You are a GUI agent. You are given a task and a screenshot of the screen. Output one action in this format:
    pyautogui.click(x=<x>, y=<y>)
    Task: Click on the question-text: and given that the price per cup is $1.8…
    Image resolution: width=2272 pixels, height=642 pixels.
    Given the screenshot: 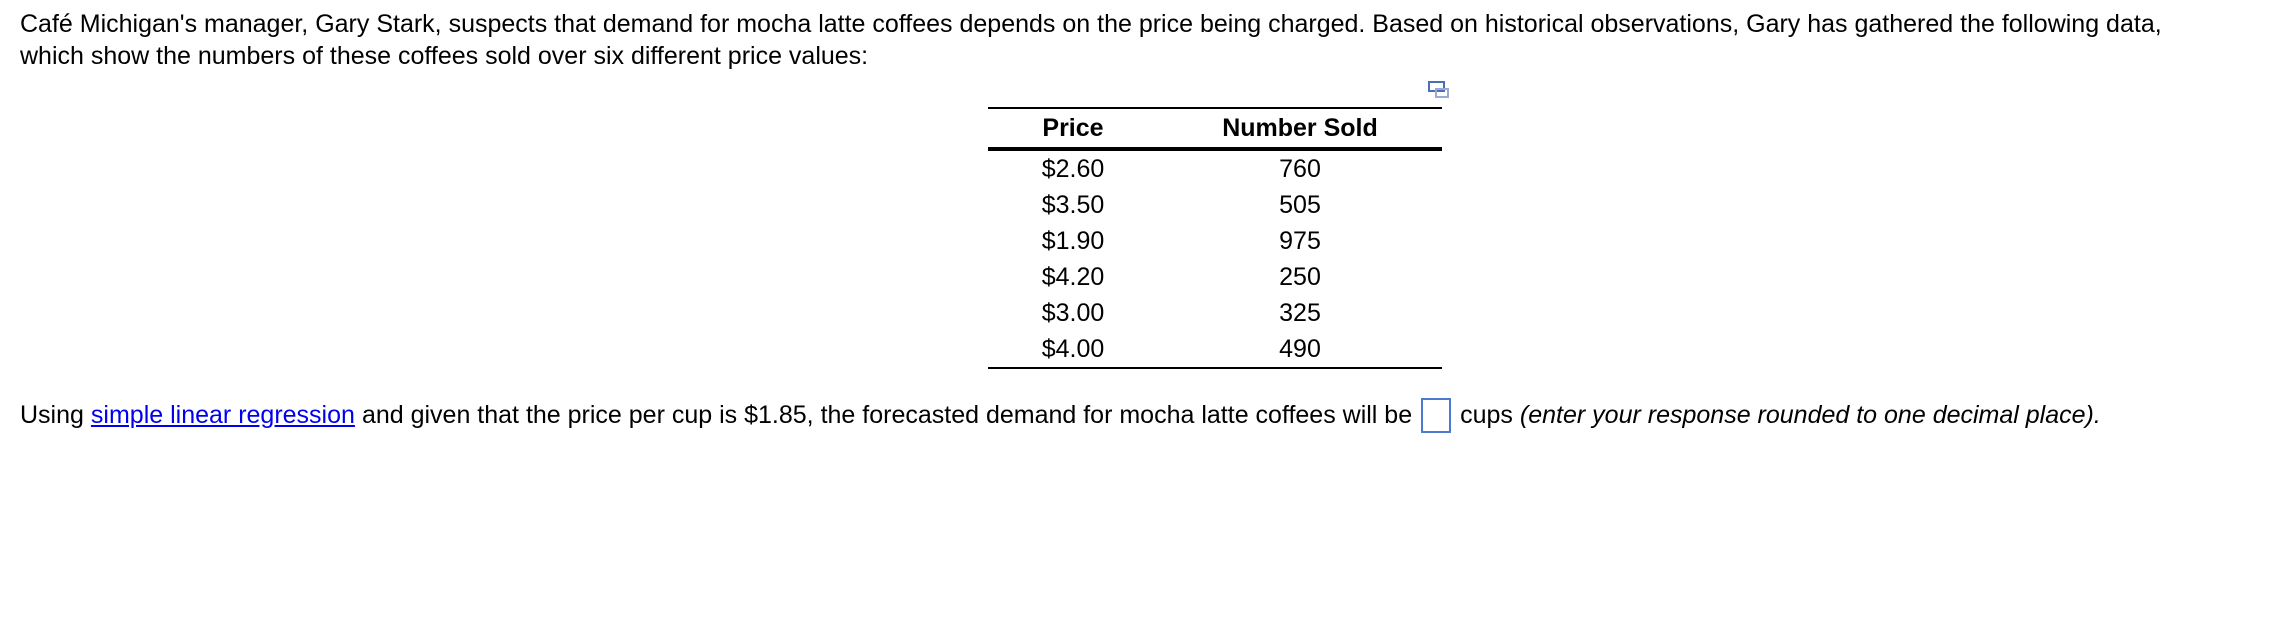 What is the action you would take?
    pyautogui.click(x=887, y=415)
    